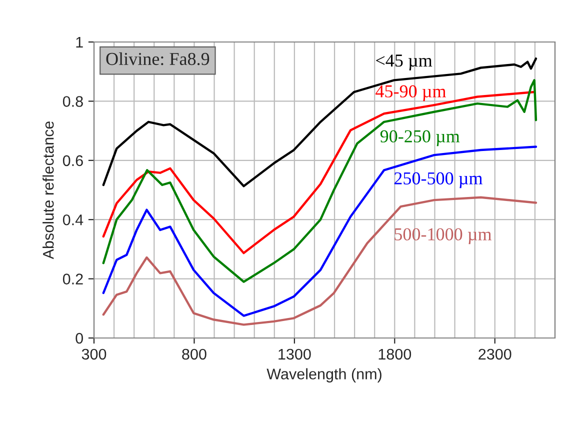 This screenshot has width=579, height=435. What do you see at coordinates (420, 138) in the screenshot?
I see `series-label: 90-250 µm` at bounding box center [420, 138].